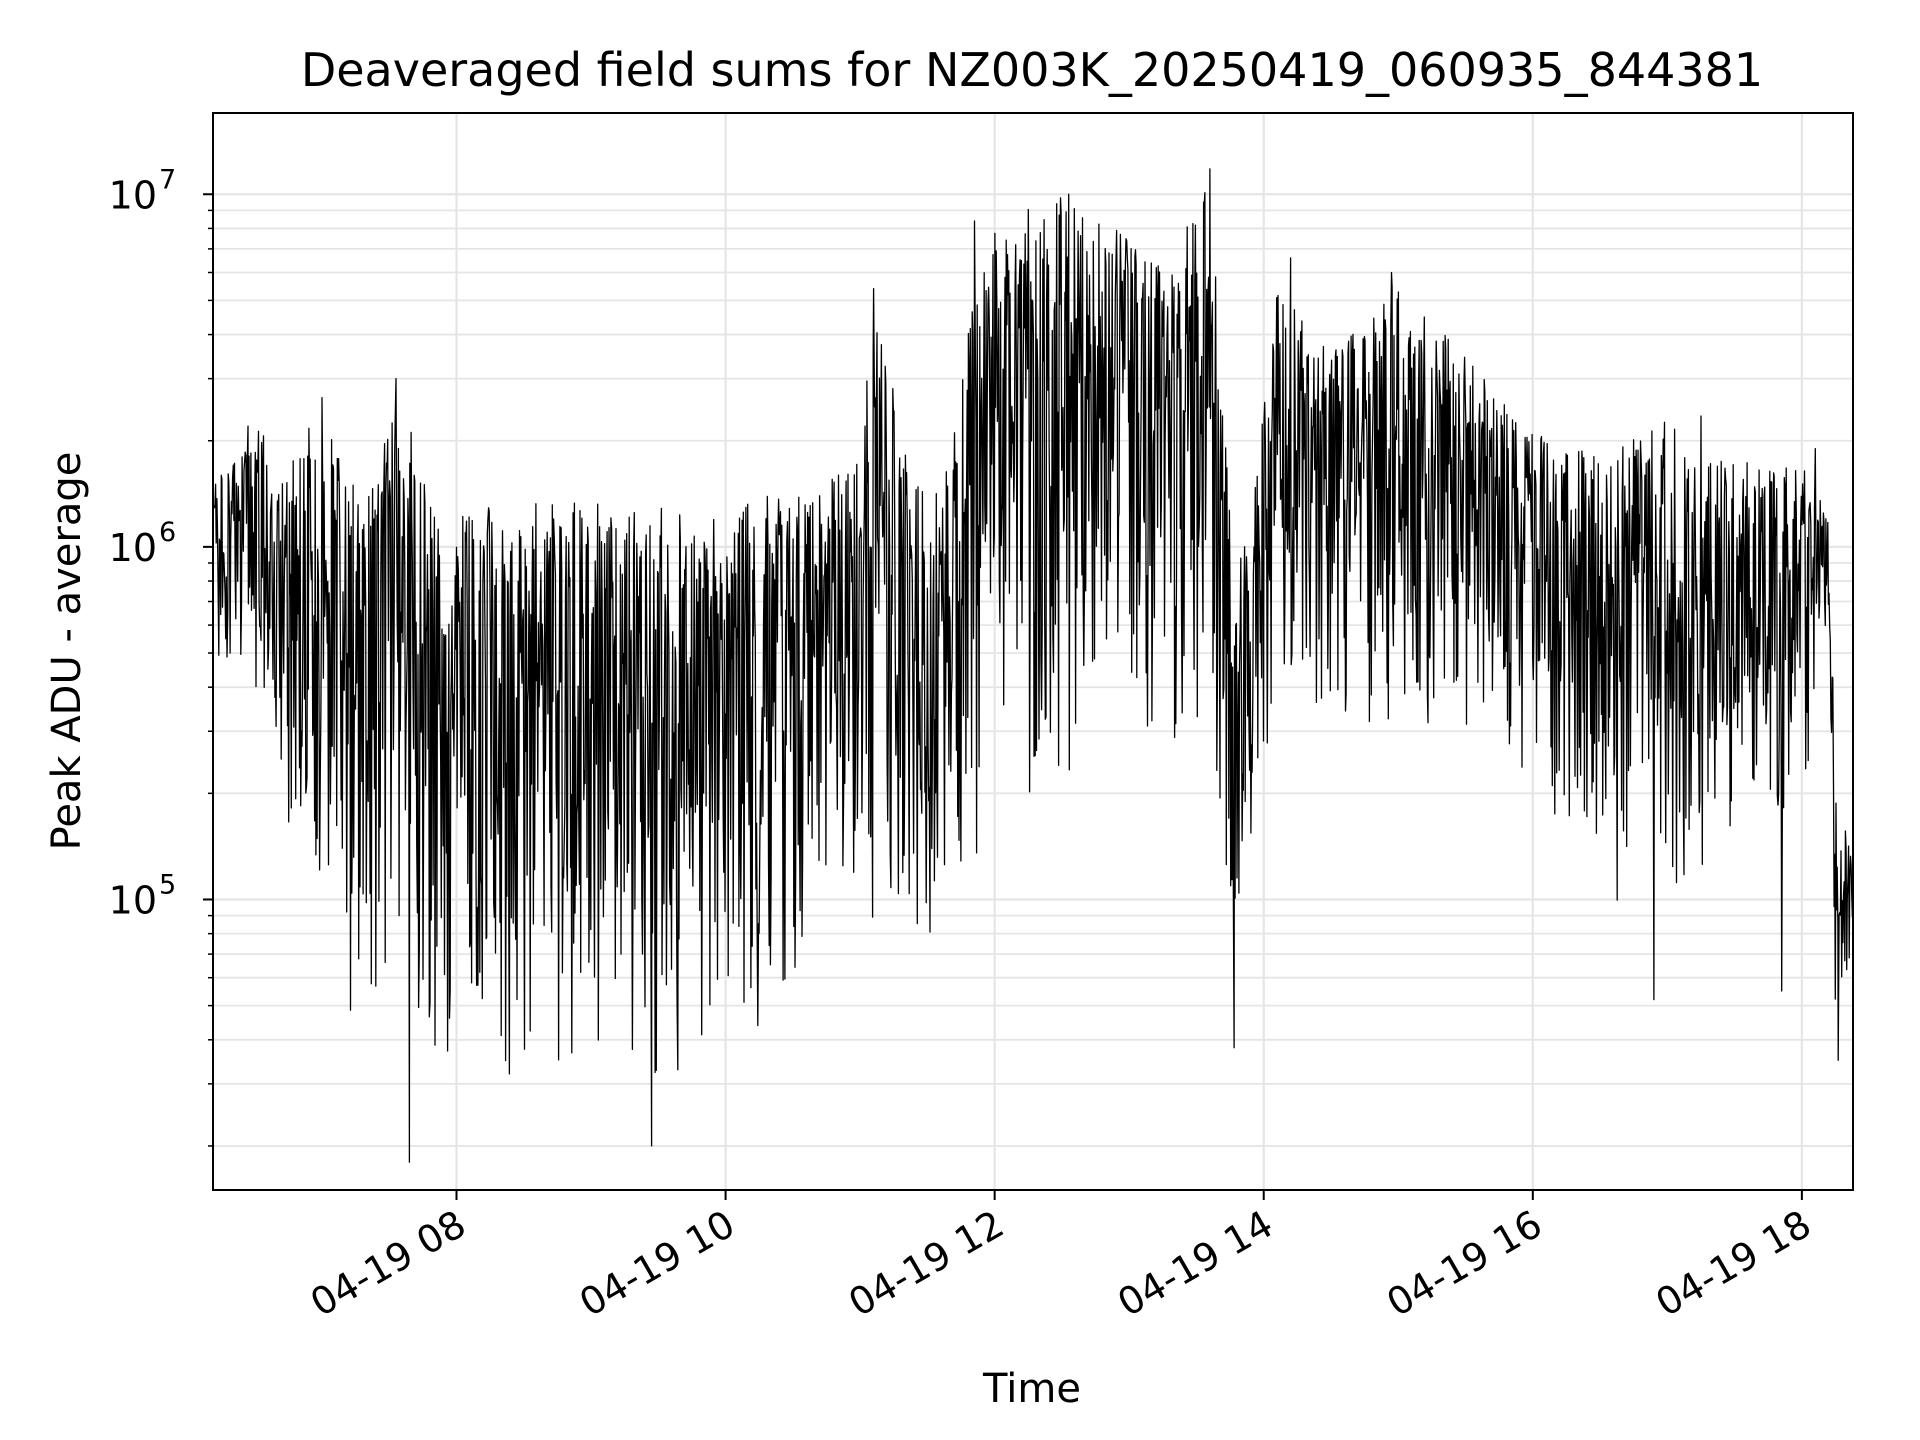 The width and height of the screenshot is (1920, 1440). What do you see at coordinates (167, 179) in the screenshot?
I see `y-tick-exponent: 7` at bounding box center [167, 179].